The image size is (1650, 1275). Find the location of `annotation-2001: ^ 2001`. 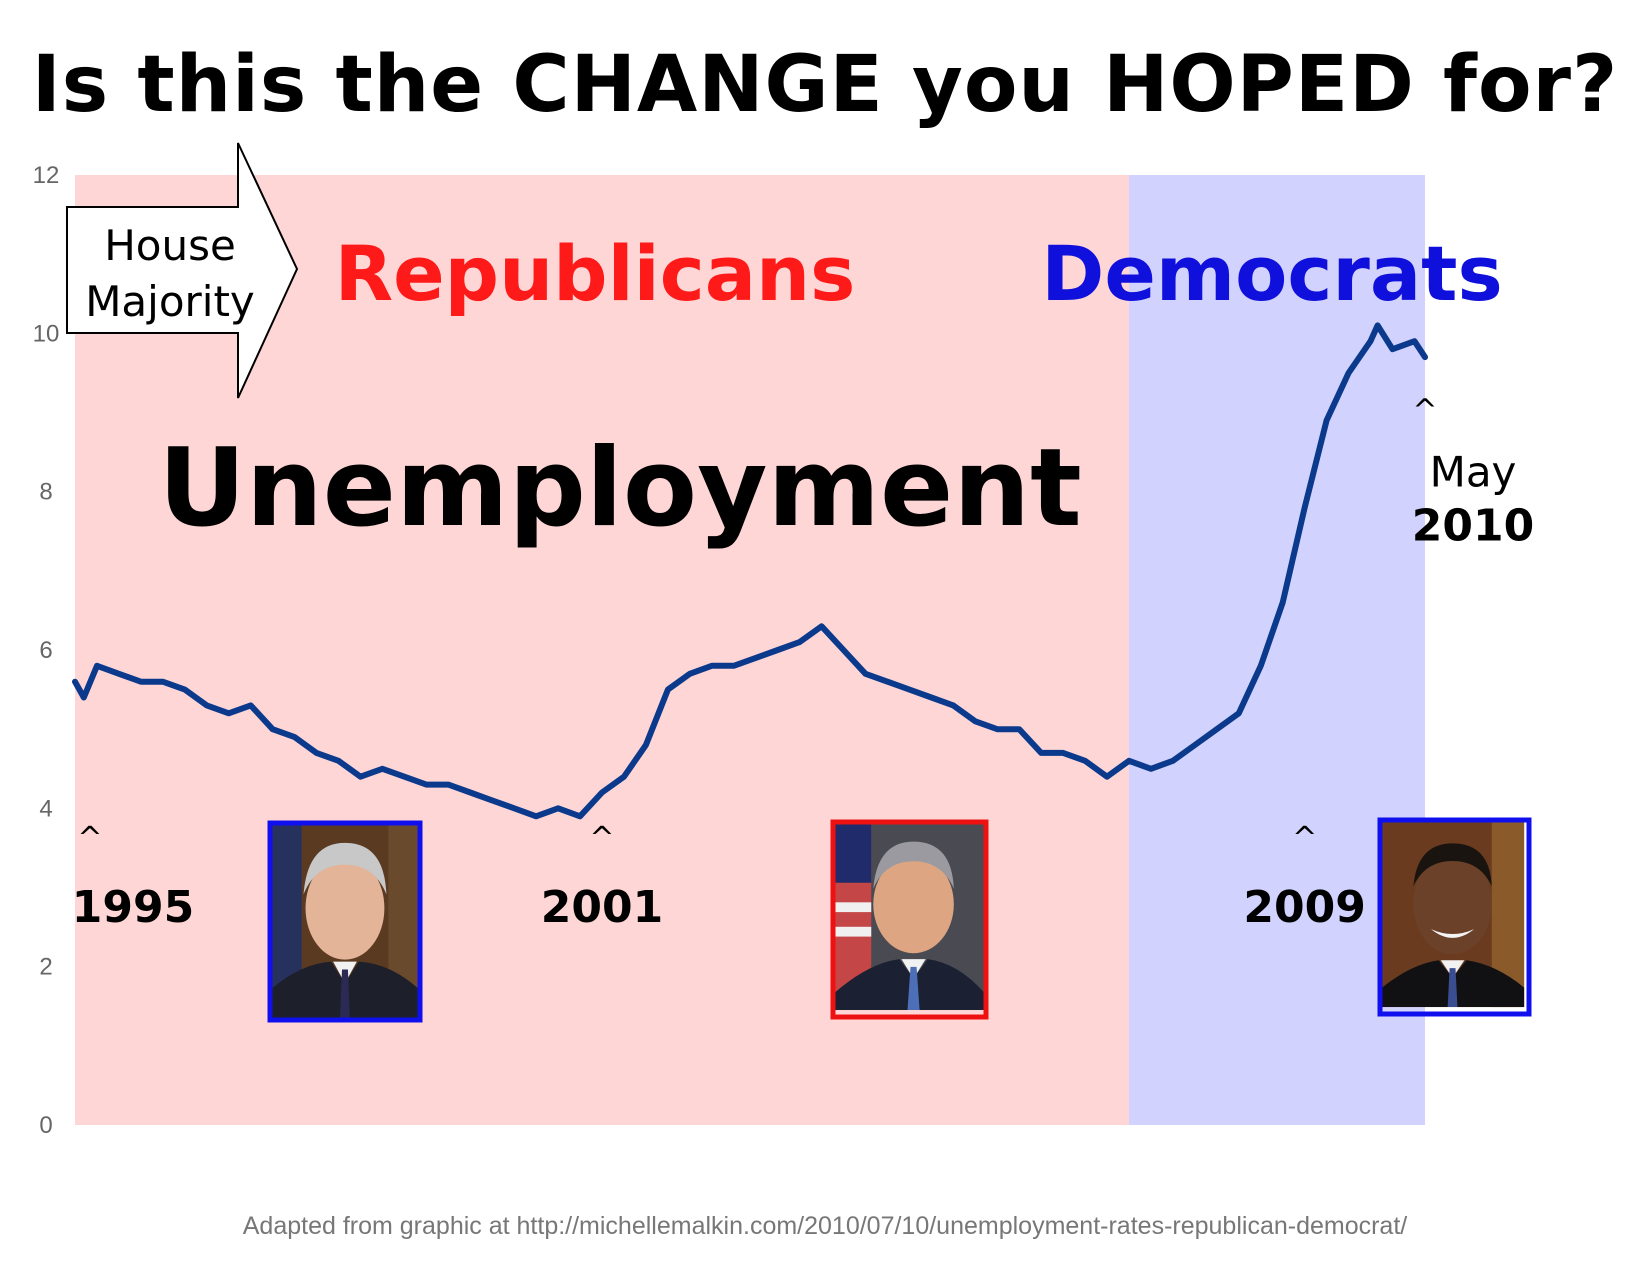

annotation-2001: ^ 2001 is located at coordinates (602, 877).